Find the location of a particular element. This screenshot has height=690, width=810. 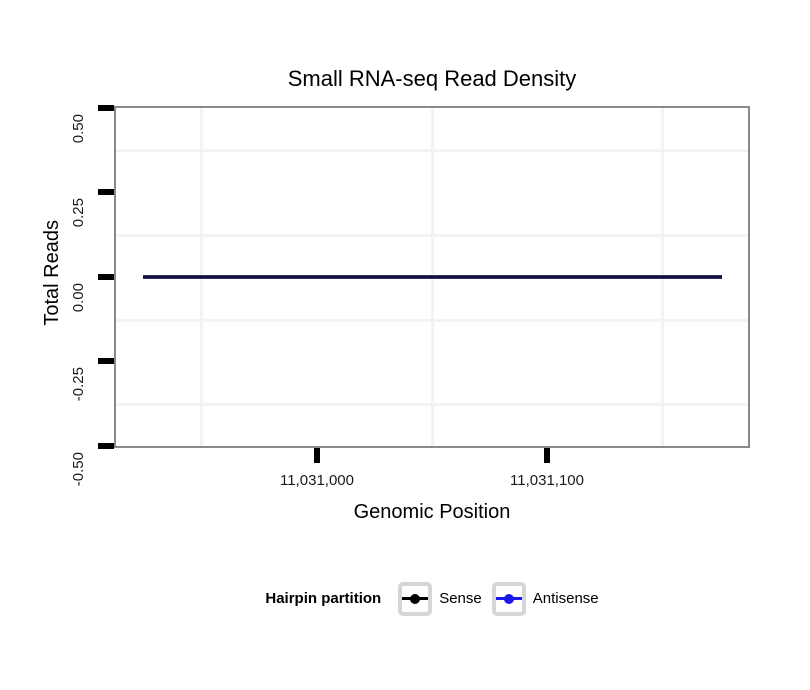

legend-title: Hairpin partition is located at coordinates (323, 598).